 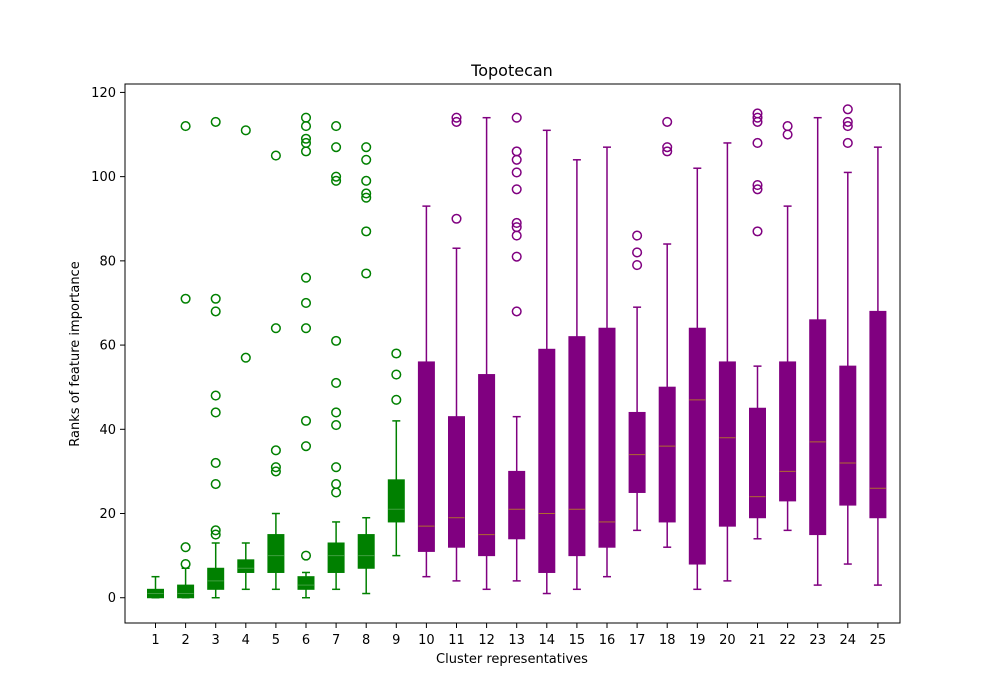 What do you see at coordinates (107, 430) in the screenshot?
I see `y-tick-label: 40` at bounding box center [107, 430].